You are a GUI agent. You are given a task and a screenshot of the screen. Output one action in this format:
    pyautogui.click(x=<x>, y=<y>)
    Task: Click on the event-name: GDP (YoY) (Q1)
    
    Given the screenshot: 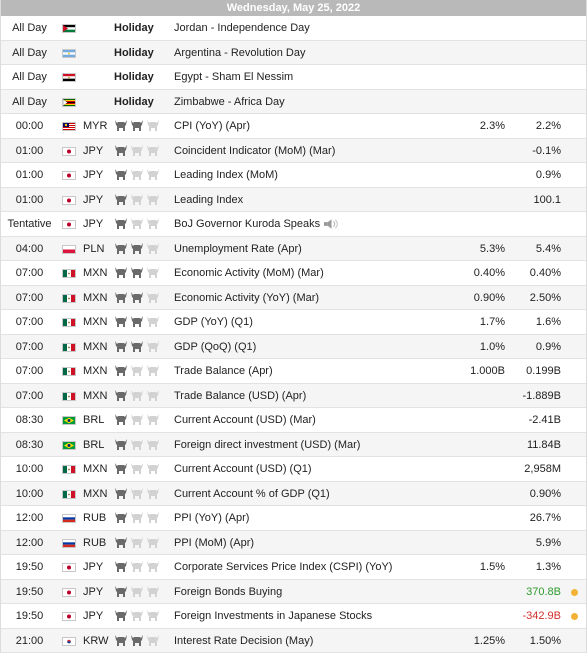 What is the action you would take?
    pyautogui.click(x=319, y=322)
    